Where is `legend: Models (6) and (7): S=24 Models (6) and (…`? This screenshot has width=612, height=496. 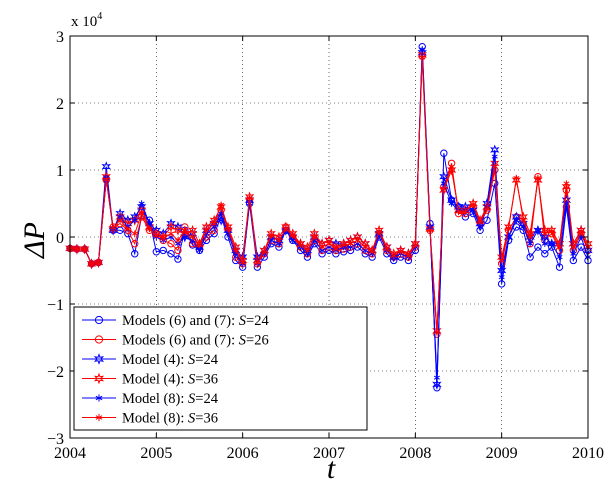
legend: Models (6) and (7): S=24 Models (6) and (… is located at coordinates (220, 368).